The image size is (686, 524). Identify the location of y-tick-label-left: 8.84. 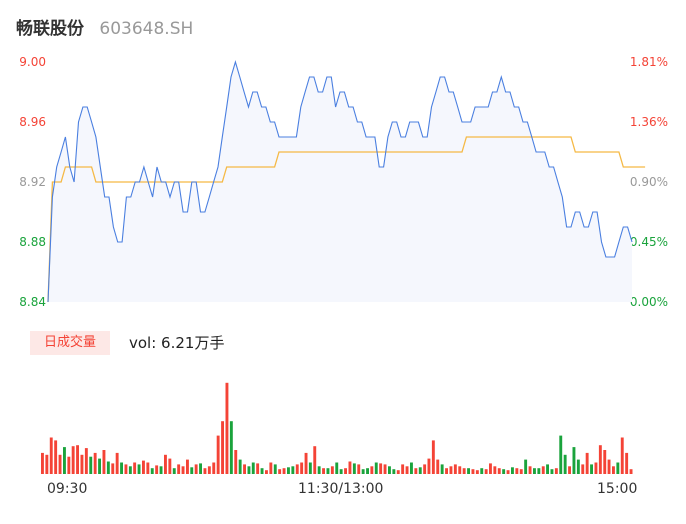
(32, 302).